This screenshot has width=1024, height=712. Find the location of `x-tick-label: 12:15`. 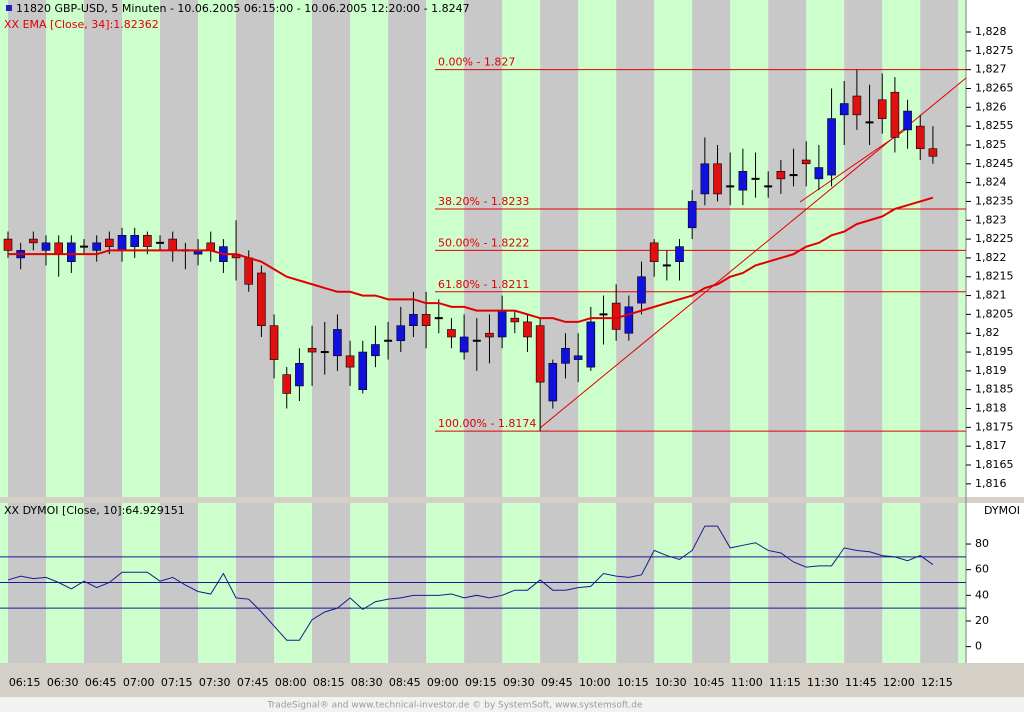

x-tick-label: 12:15 is located at coordinates (937, 682).